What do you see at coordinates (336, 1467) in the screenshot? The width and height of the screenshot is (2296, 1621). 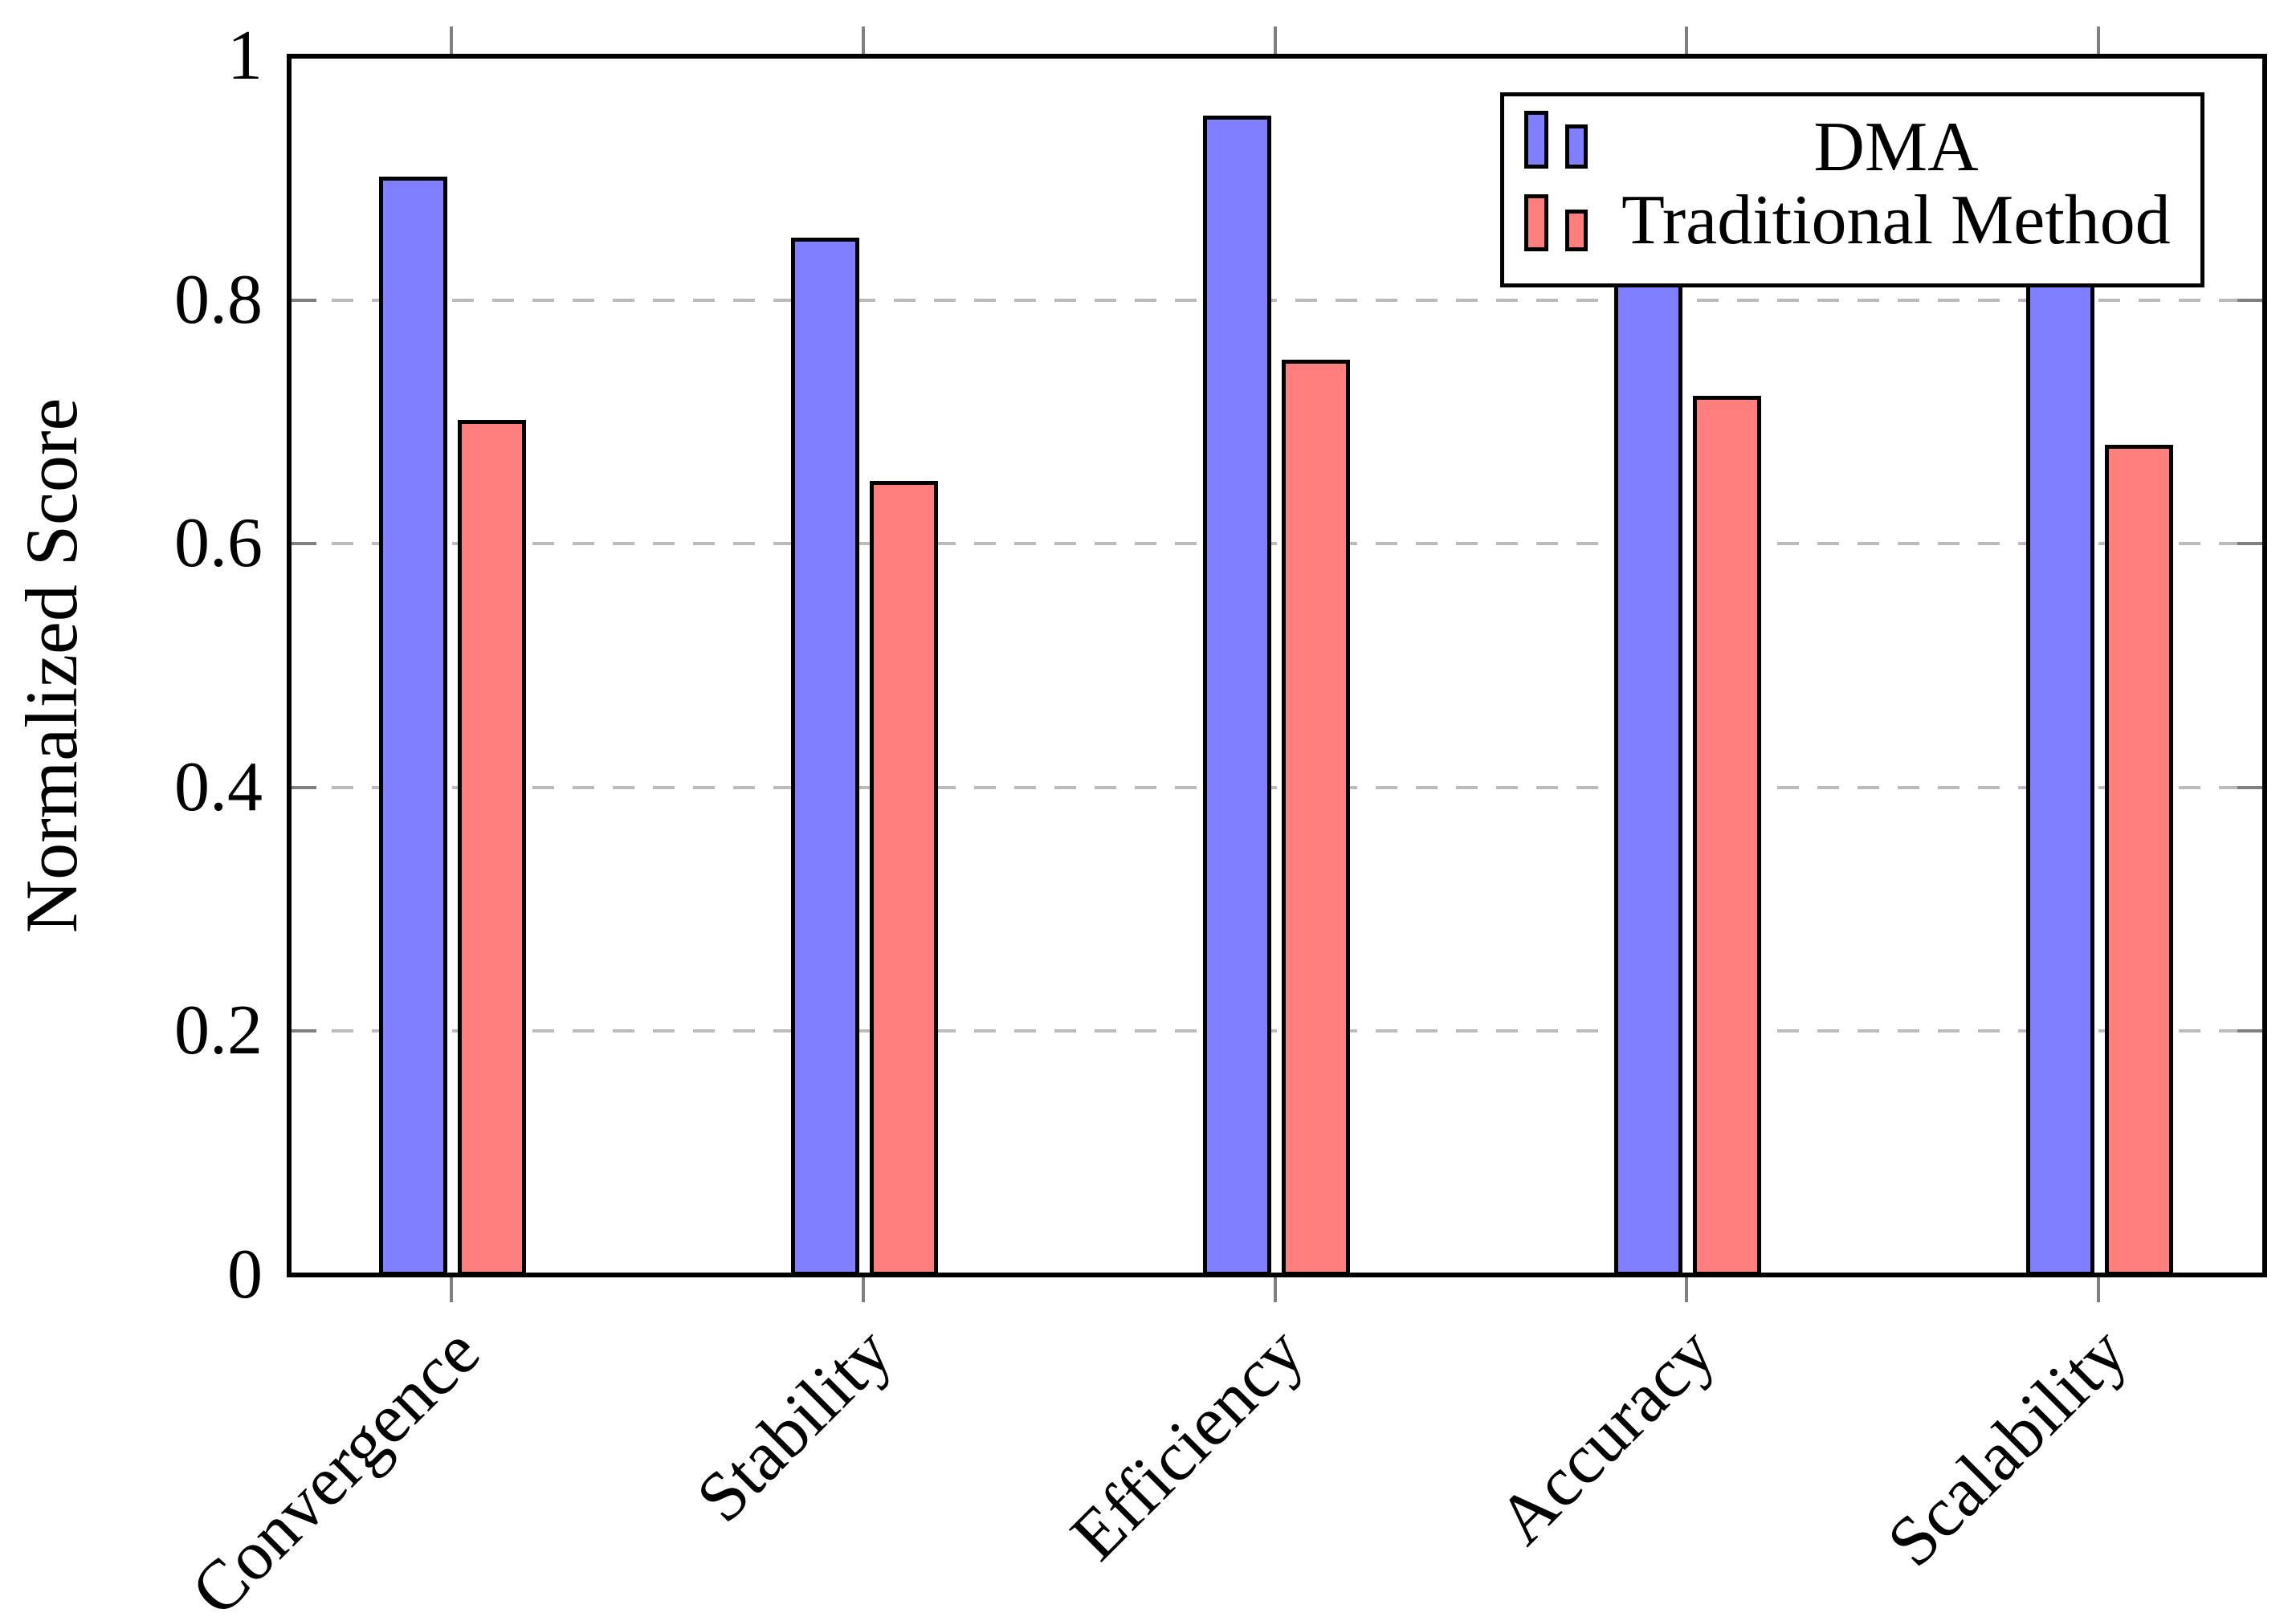 I see `xtick-label-convergence: Convergence` at bounding box center [336, 1467].